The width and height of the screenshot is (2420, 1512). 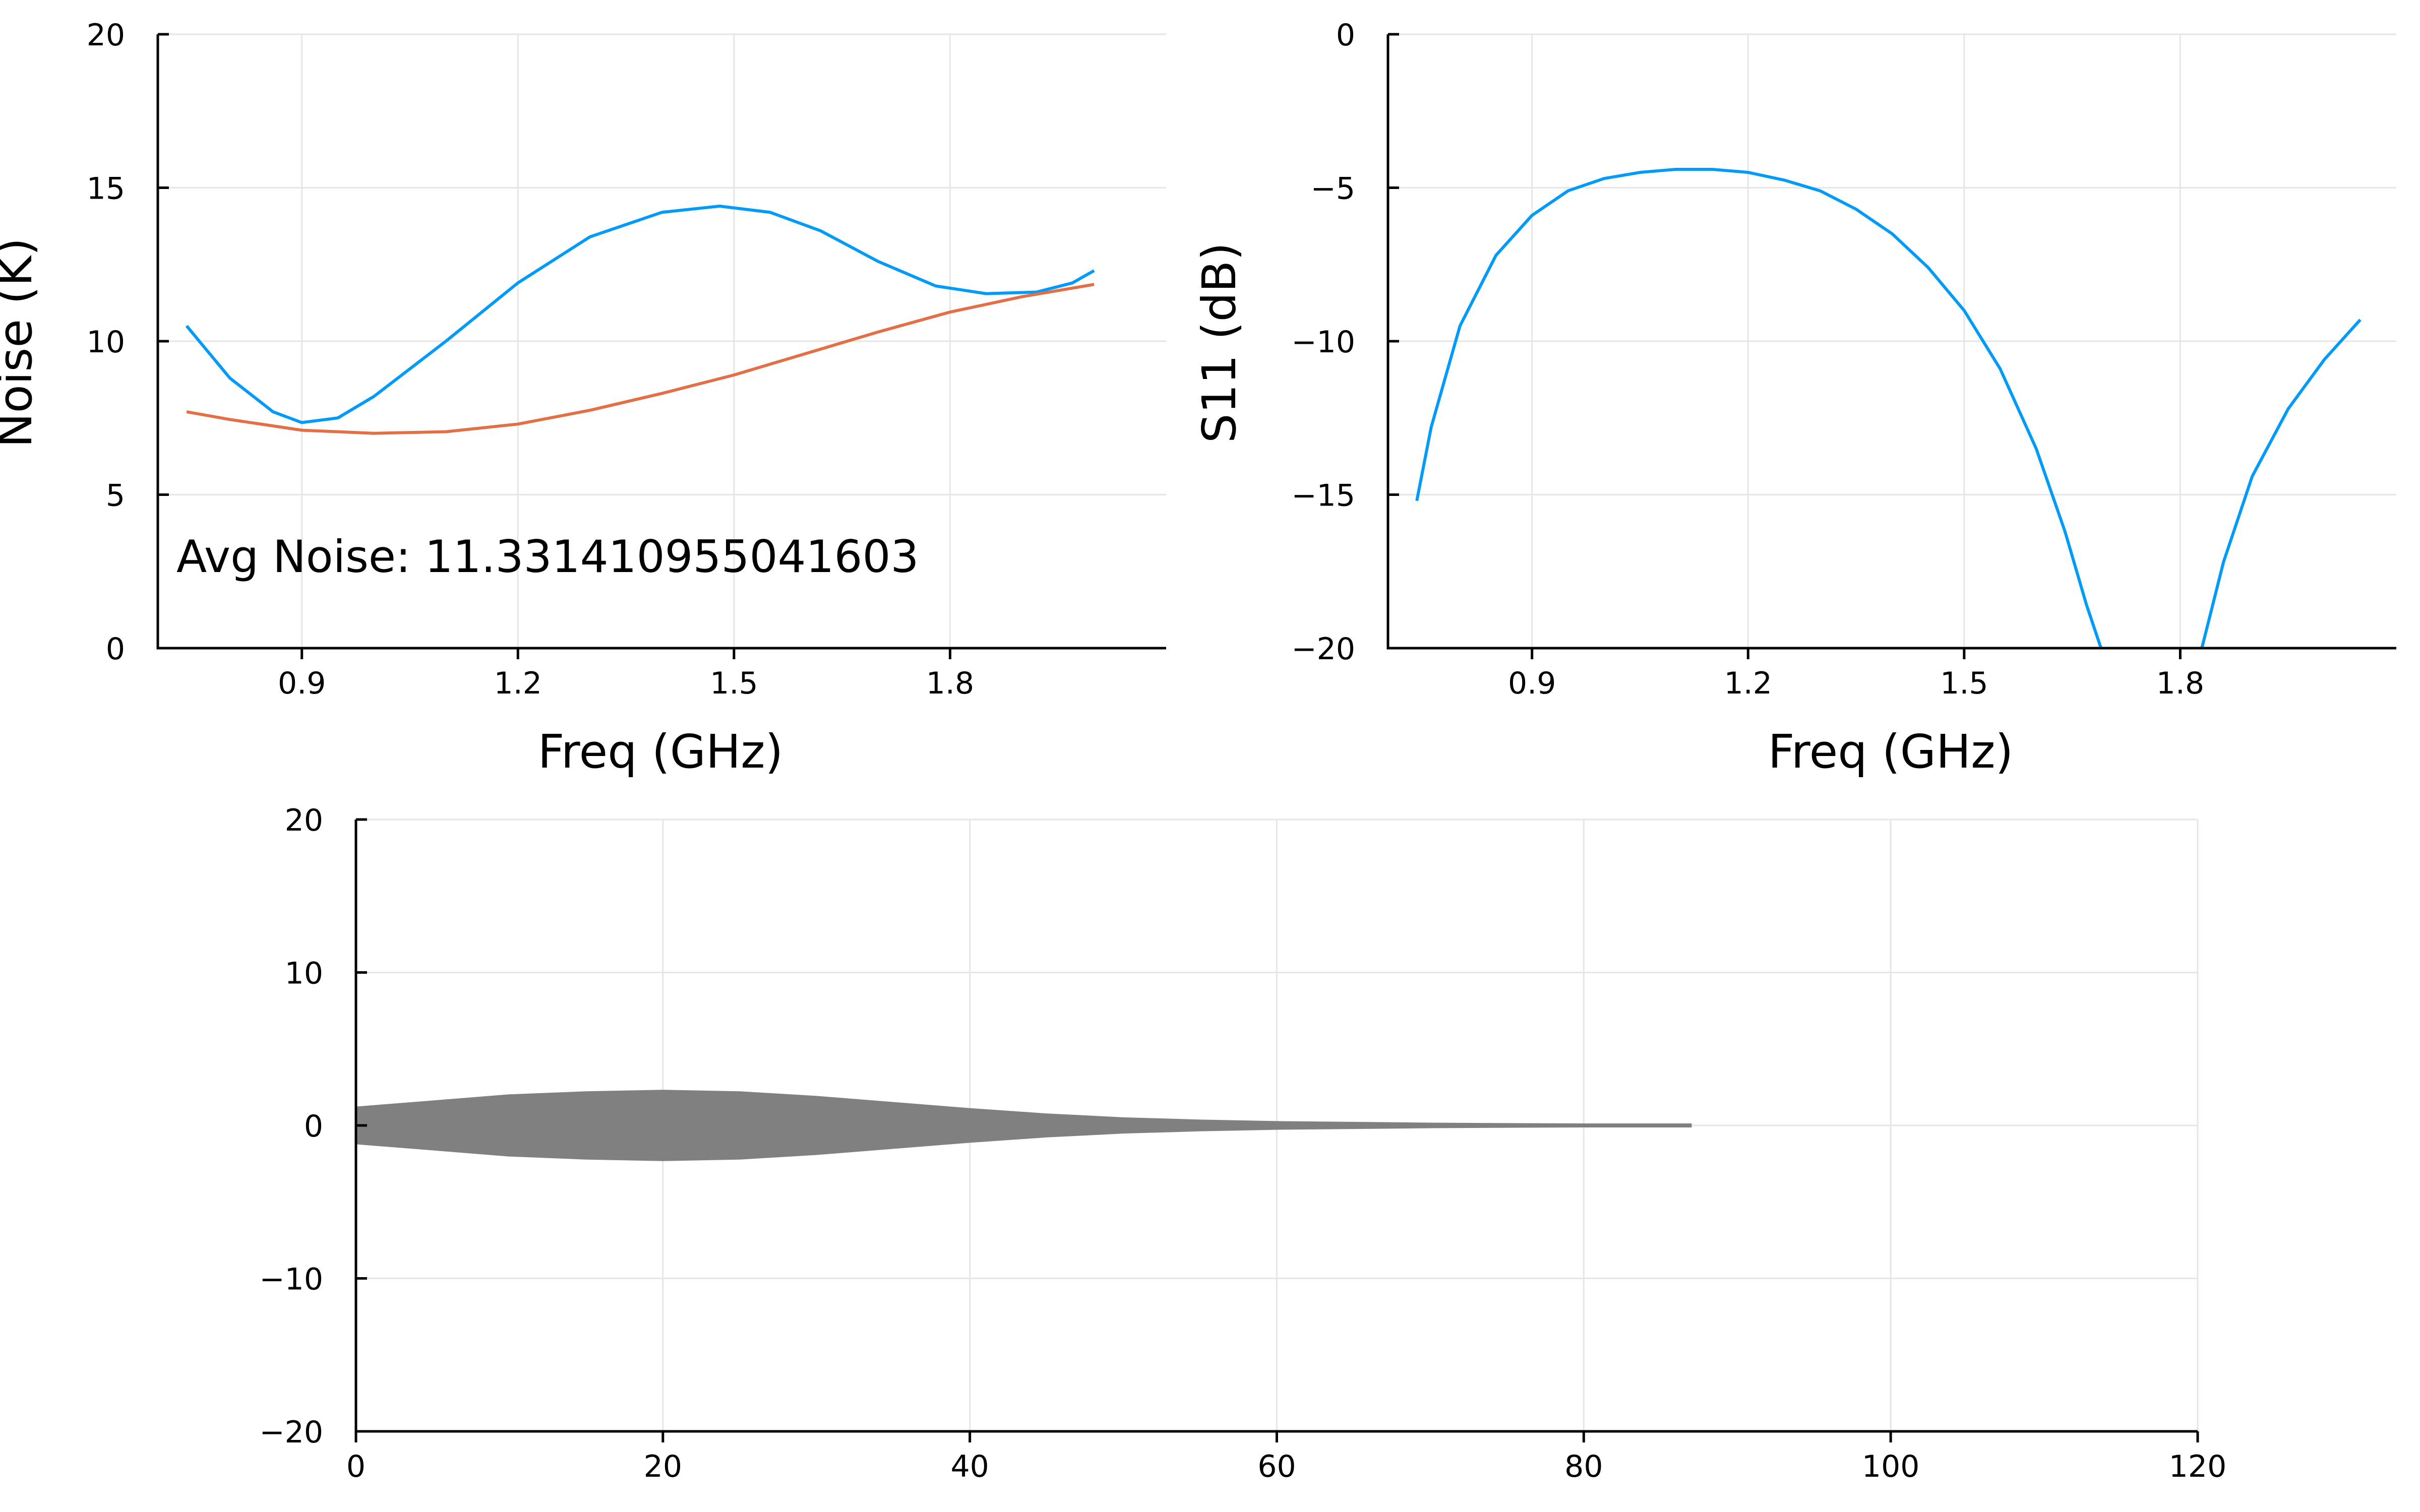 I want to click on y-tick-label: 15, so click(x=106, y=189).